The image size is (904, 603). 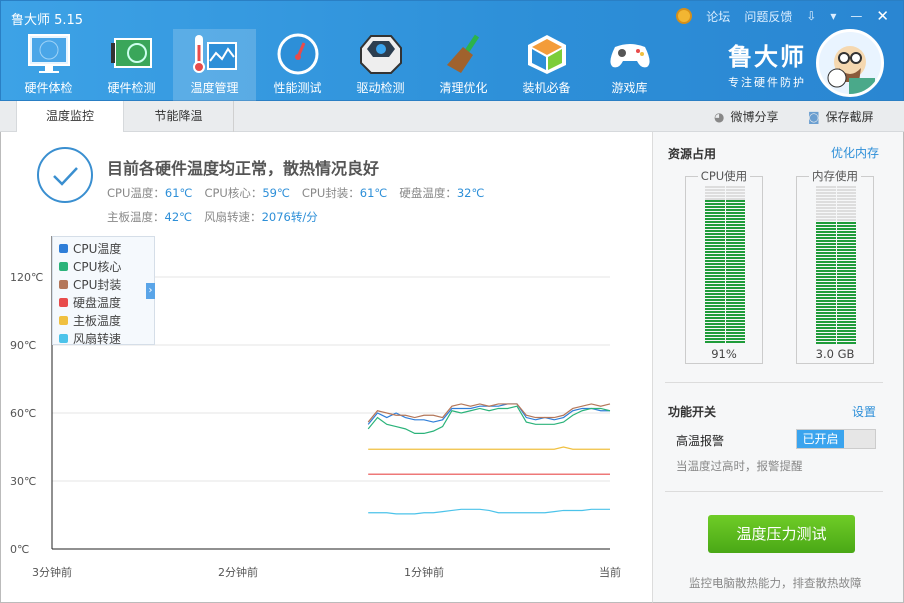 I want to click on monitor-radar-icon, so click(x=49, y=54).